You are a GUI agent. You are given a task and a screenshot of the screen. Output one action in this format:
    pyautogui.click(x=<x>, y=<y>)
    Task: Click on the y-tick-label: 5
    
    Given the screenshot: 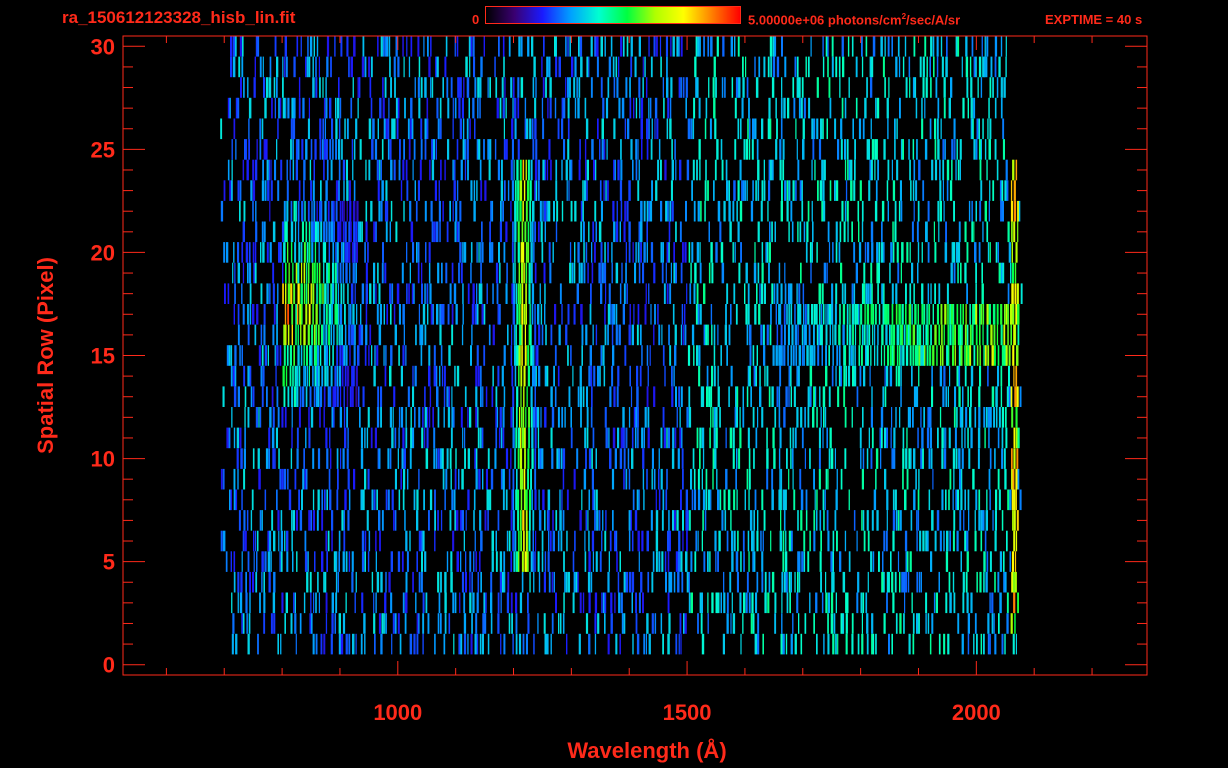 What is the action you would take?
    pyautogui.click(x=109, y=562)
    